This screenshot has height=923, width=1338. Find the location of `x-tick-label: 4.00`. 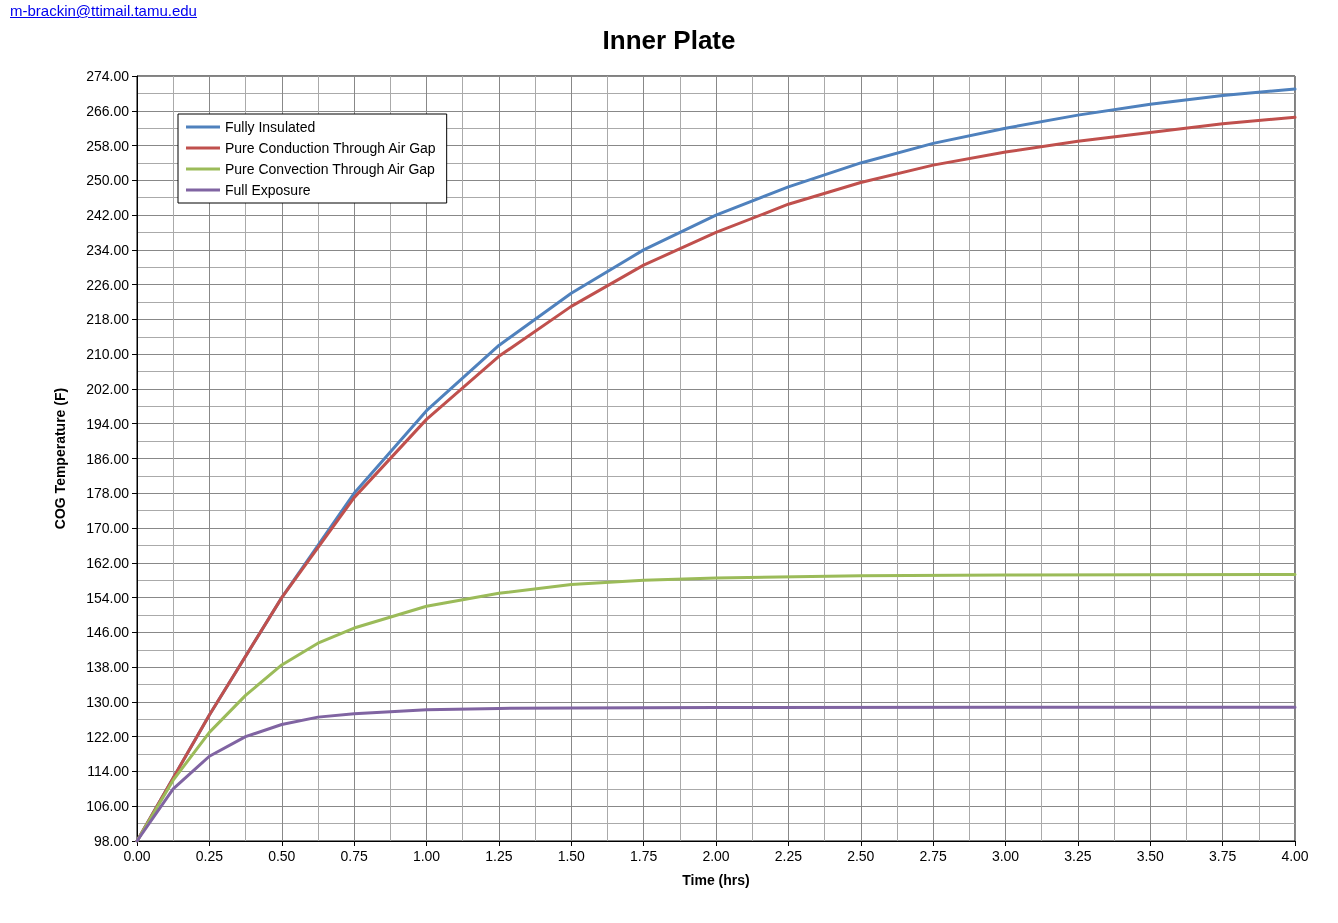

x-tick-label: 4.00 is located at coordinates (1295, 856).